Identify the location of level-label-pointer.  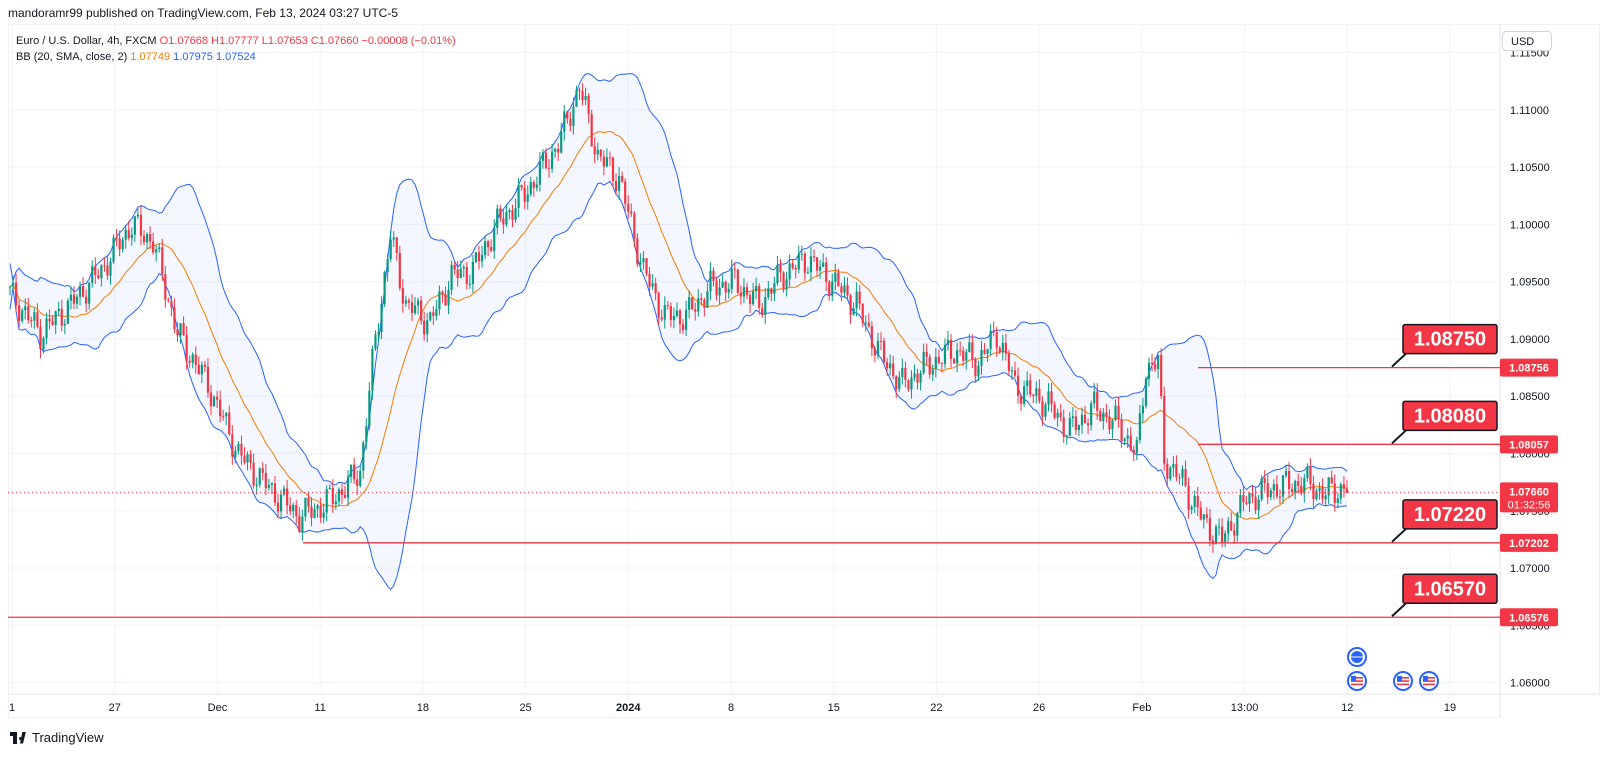
(1399, 360).